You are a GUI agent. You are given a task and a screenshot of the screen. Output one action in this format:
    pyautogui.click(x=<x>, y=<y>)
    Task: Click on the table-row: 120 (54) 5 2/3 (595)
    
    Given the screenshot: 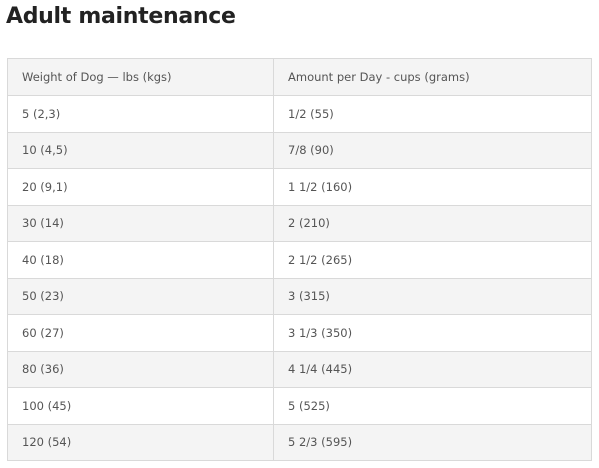 What is the action you would take?
    pyautogui.click(x=299, y=442)
    